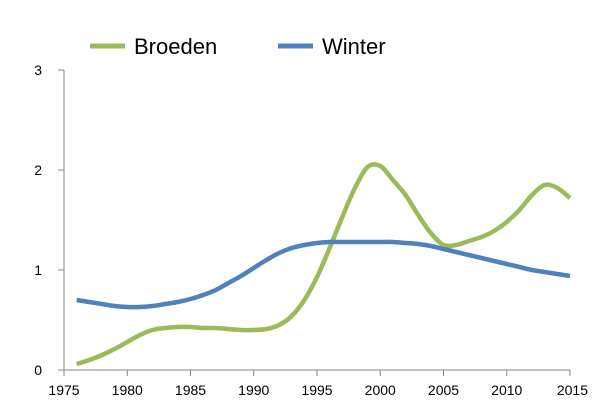  I want to click on x-tick-label: 1995, so click(316, 390).